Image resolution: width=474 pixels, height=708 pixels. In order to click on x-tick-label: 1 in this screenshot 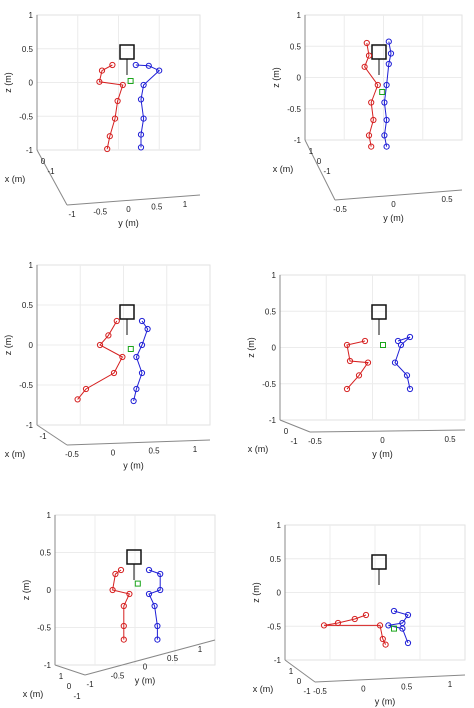, I will do `click(311, 151)`.